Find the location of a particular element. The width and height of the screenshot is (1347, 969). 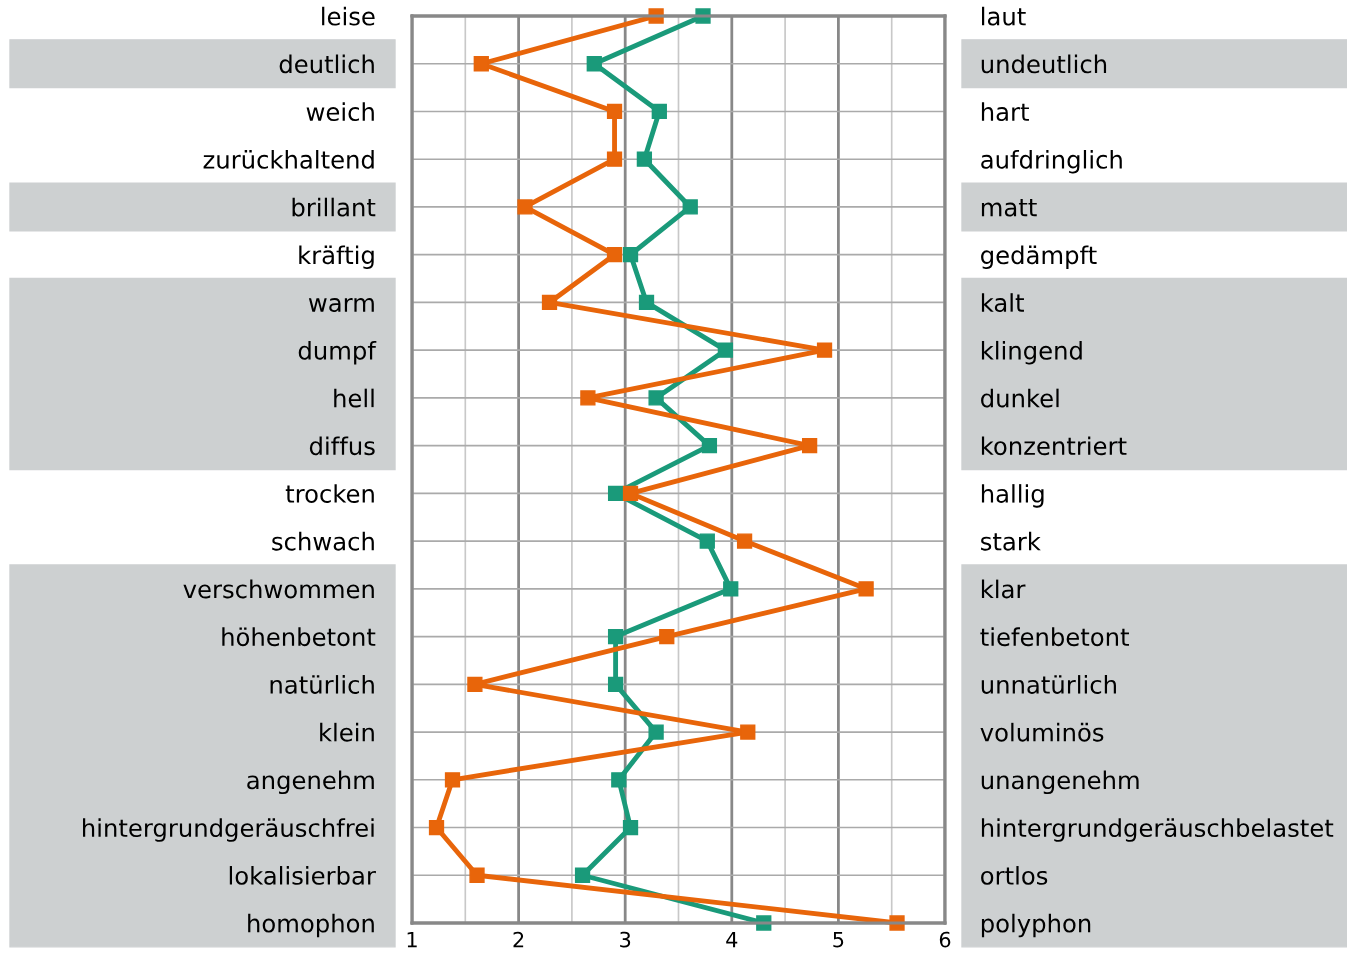

y2-tick-label: unnatürlich is located at coordinates (1048, 684).